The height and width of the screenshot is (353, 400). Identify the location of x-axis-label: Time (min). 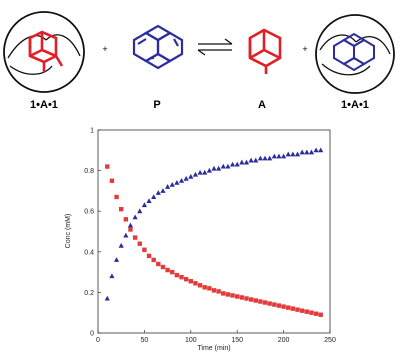
(213, 348).